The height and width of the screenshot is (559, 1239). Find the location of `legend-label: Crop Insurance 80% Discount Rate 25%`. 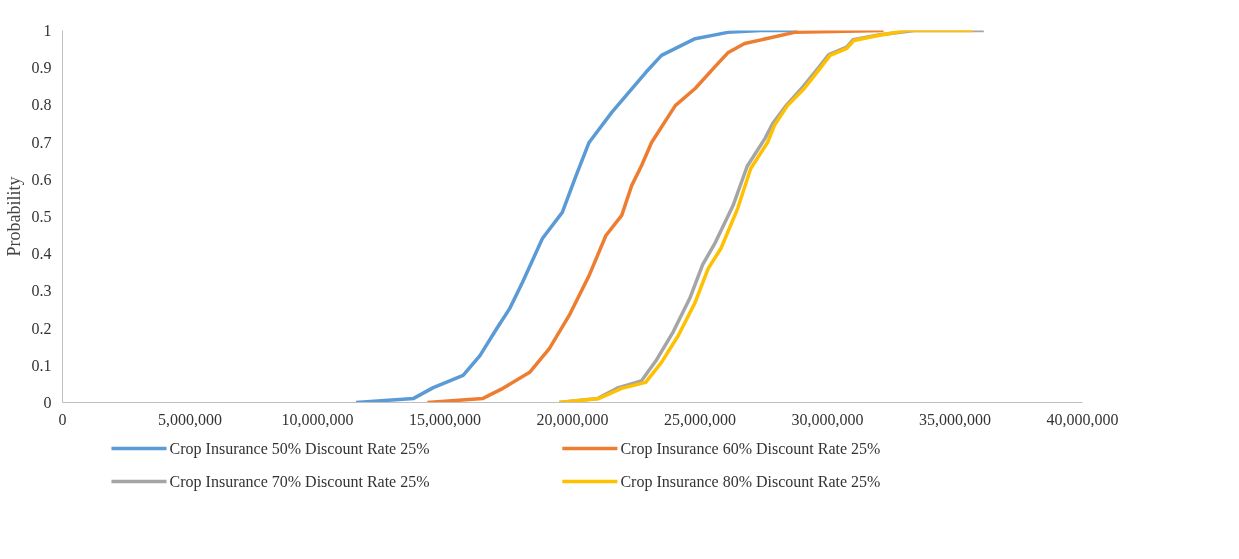

legend-label: Crop Insurance 80% Discount Rate 25% is located at coordinates (750, 482).